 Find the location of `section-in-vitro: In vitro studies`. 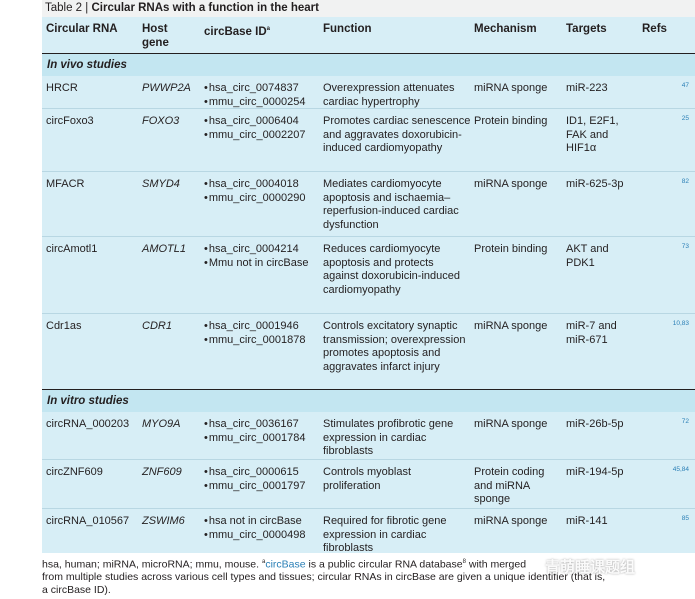

section-in-vitro: In vitro studies is located at coordinates (368, 401).